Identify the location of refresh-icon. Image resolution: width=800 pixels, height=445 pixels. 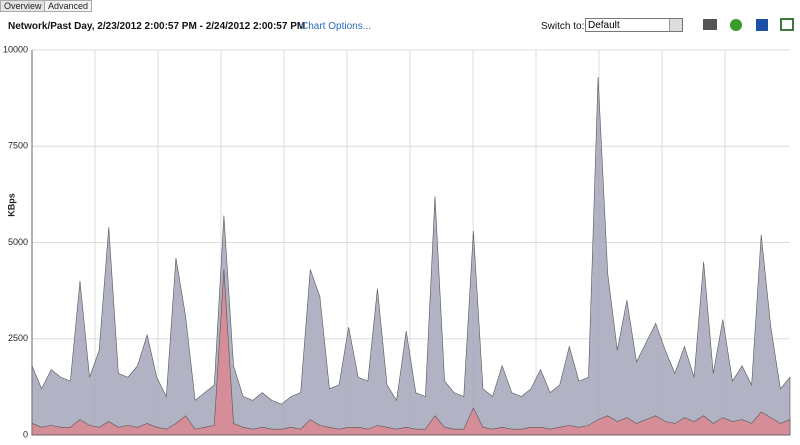
(736, 25).